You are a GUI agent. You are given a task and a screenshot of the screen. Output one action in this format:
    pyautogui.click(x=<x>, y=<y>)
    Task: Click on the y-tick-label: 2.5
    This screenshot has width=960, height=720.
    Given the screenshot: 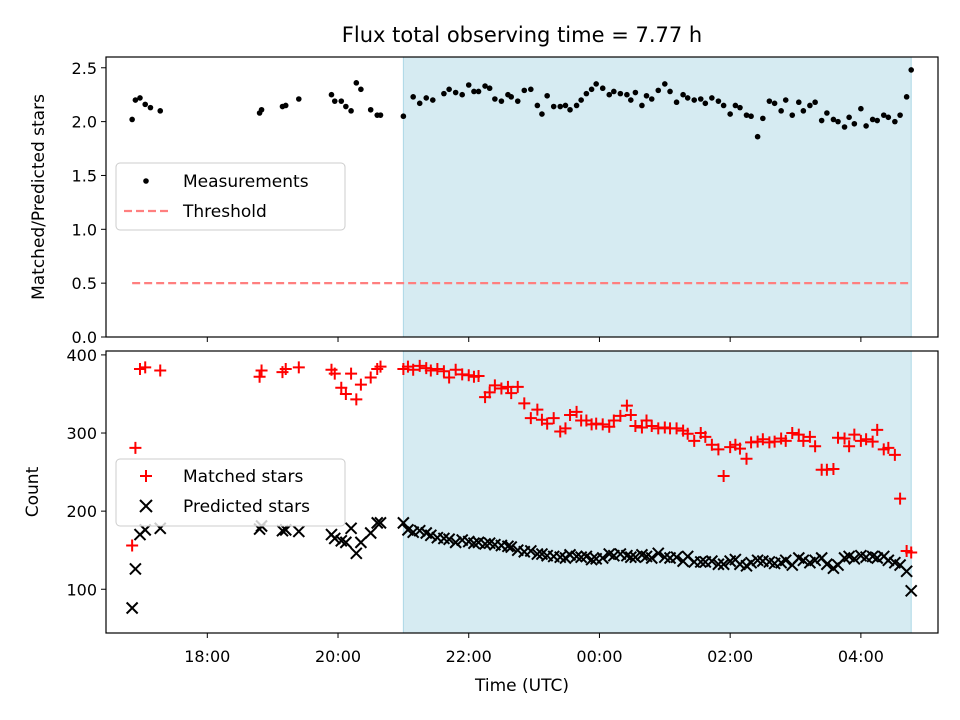 What is the action you would take?
    pyautogui.click(x=84, y=68)
    